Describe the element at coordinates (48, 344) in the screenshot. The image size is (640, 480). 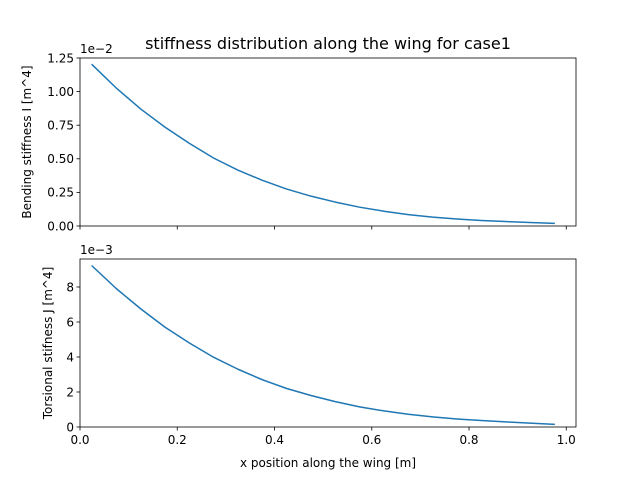
I see `y-axis-label: Torsional stifness J [m^4]` at that location.